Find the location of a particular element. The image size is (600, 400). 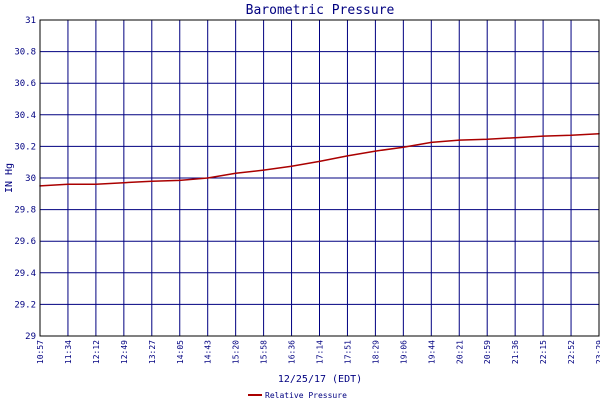

x-tick-label: 12:49 is located at coordinates (124, 352).